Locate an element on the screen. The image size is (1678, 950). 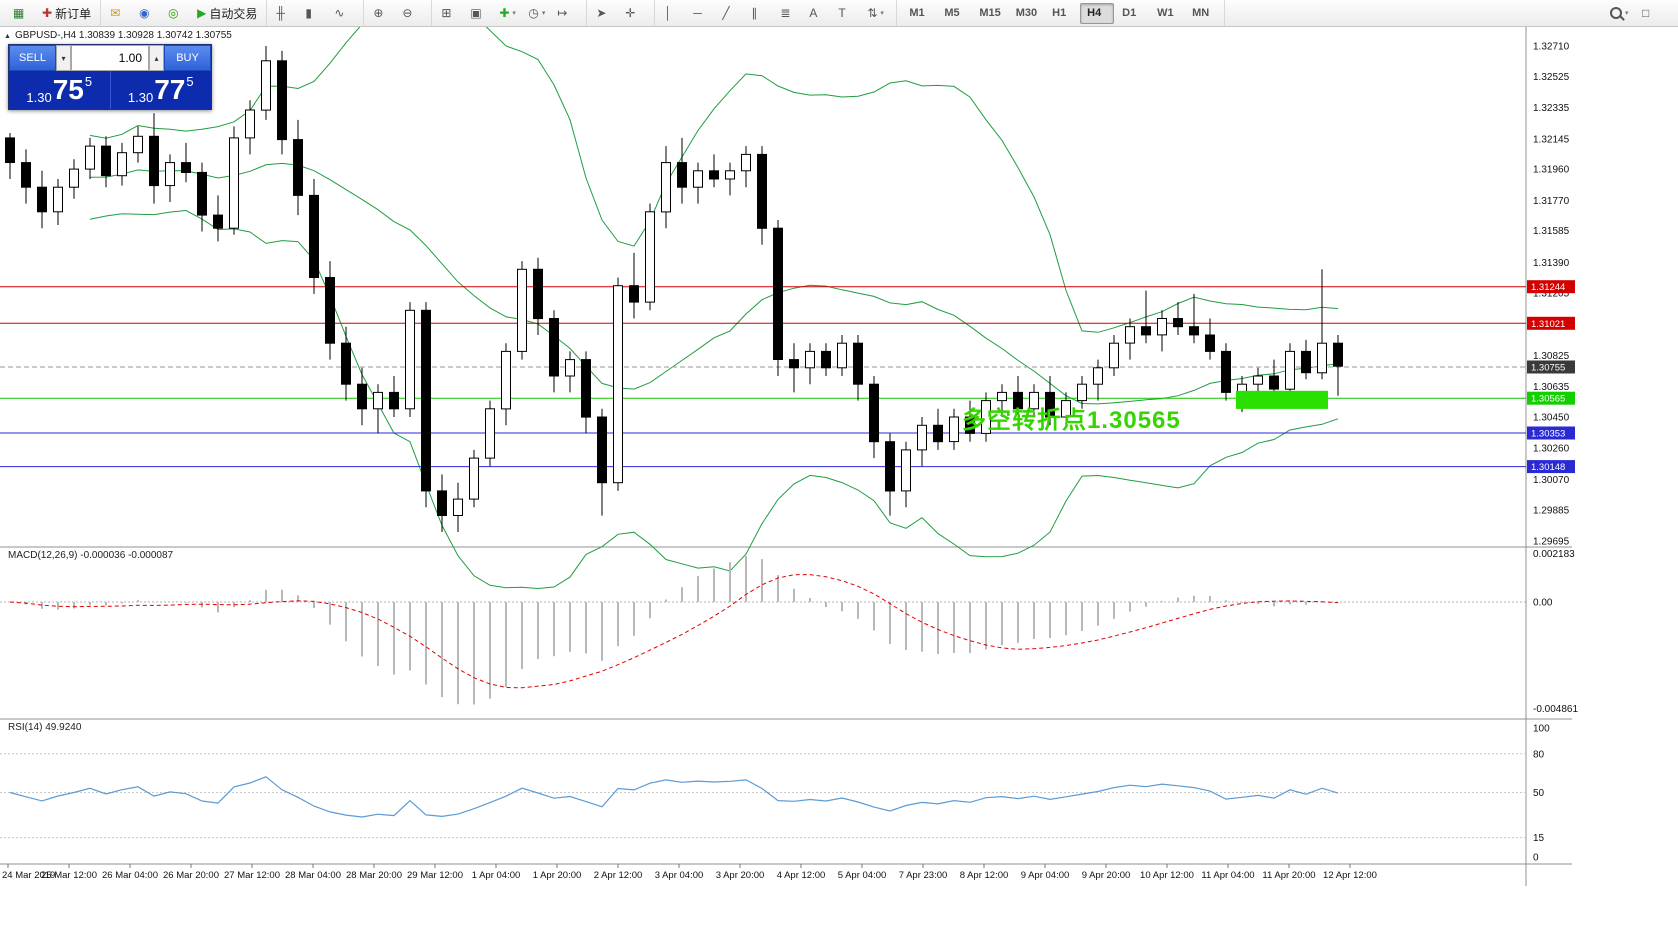
bar-chart-icon: ╫ is located at coordinates (286, 13).